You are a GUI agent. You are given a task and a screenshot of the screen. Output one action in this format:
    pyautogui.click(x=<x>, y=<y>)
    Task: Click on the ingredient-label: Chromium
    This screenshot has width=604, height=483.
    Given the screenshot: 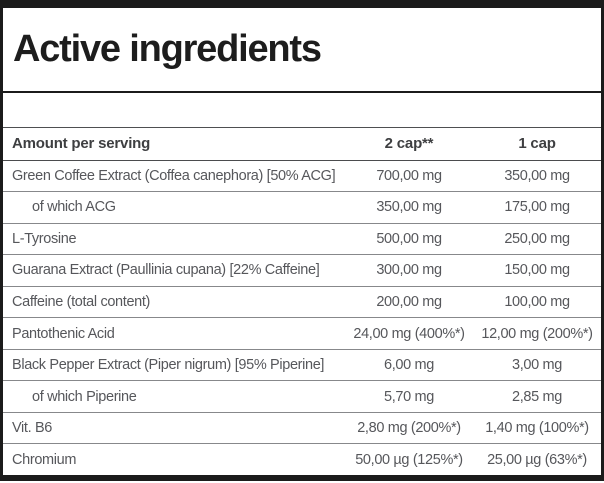 What is the action you would take?
    pyautogui.click(x=44, y=459)
    